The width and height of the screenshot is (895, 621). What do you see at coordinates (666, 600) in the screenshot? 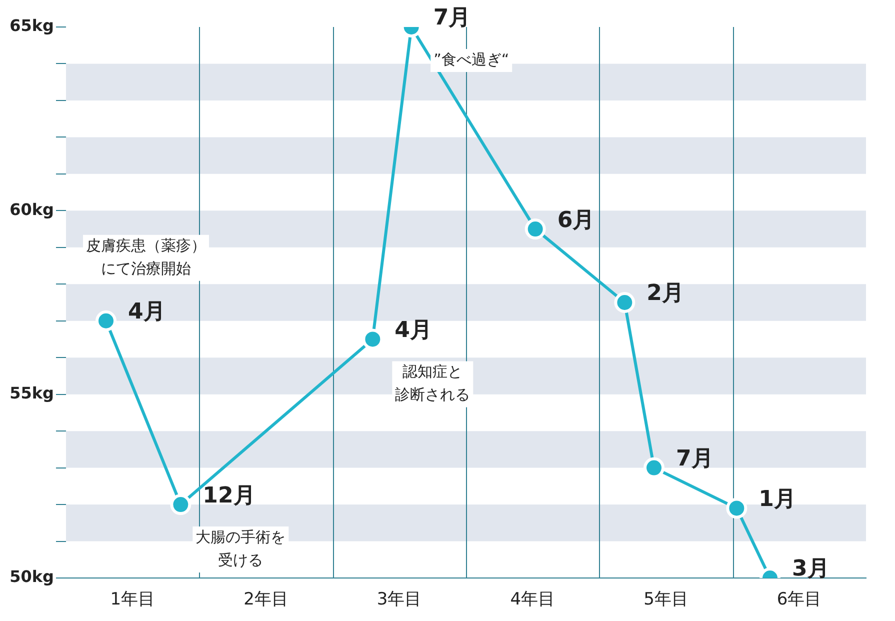
I see `x-tick-label: 5年目` at bounding box center [666, 600].